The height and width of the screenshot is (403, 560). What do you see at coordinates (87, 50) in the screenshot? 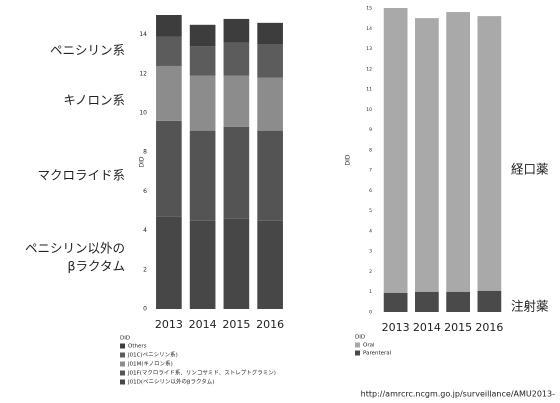
I see `annotation: ペニシリン系` at bounding box center [87, 50].